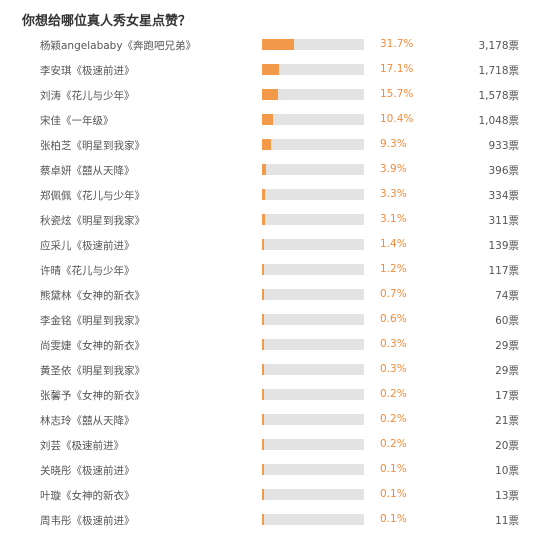 The width and height of the screenshot is (550, 538). I want to click on option-name: 张馨予《女神的新衣》, so click(92, 396).